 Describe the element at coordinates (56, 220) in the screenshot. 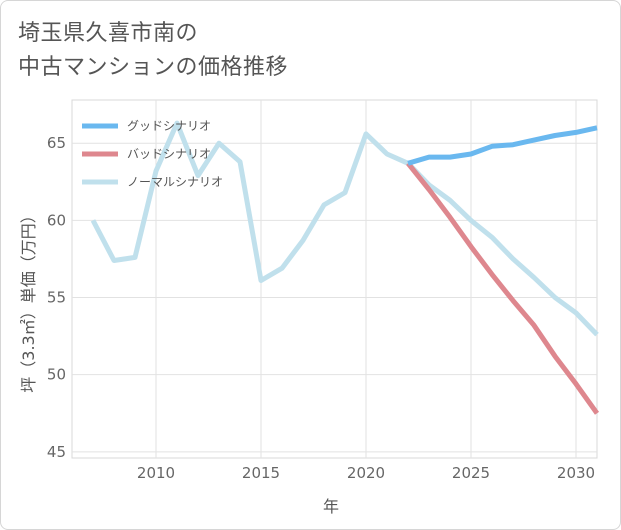

I see `y-tick-label: 60` at that location.